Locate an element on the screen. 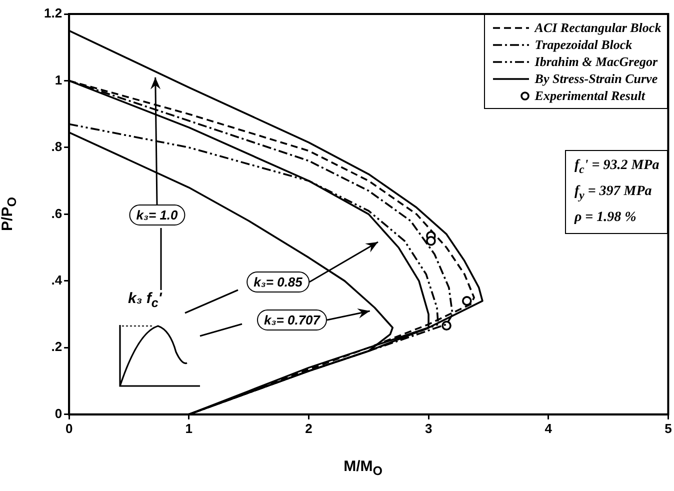 Image resolution: width=674 pixels, height=491 pixels. annotation: f$_{c}$' = 93.2 MPa is located at coordinates (617, 167).